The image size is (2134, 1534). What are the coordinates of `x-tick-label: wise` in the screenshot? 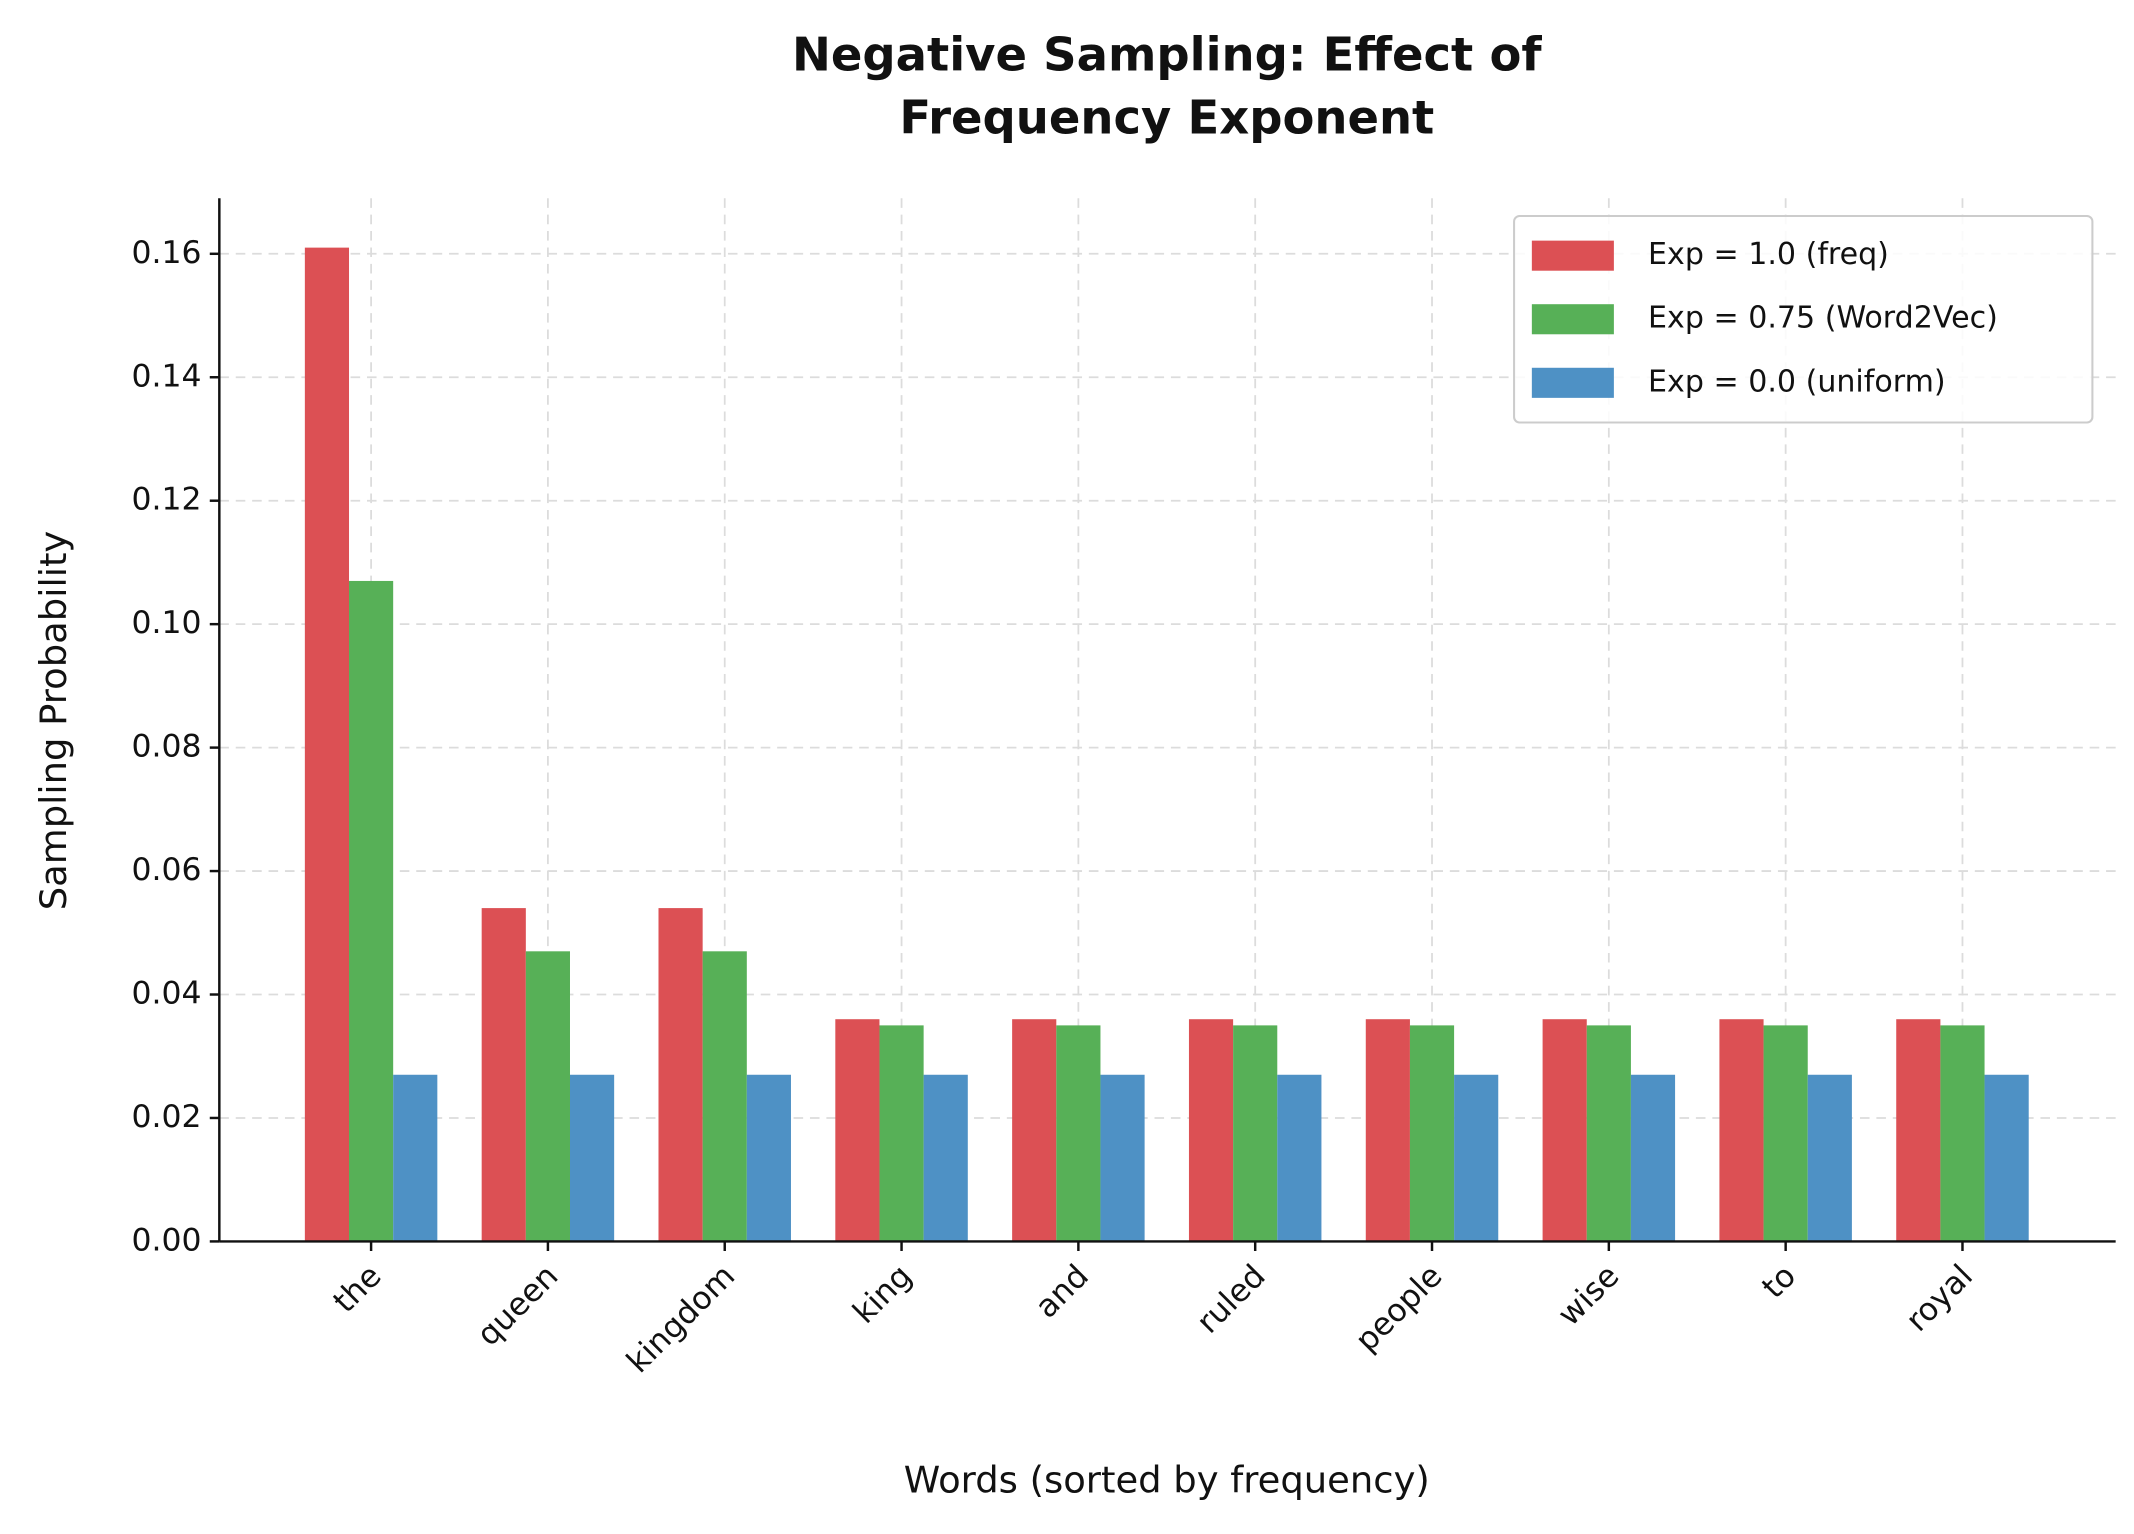 It's located at (1588, 1295).